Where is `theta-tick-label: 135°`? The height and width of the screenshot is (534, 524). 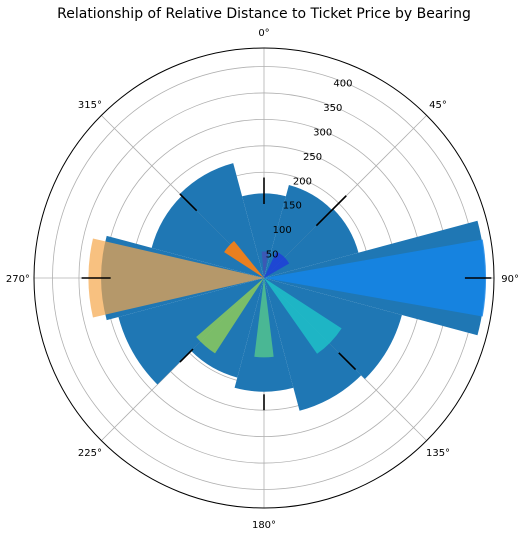
theta-tick-label: 135° is located at coordinates (438, 453).